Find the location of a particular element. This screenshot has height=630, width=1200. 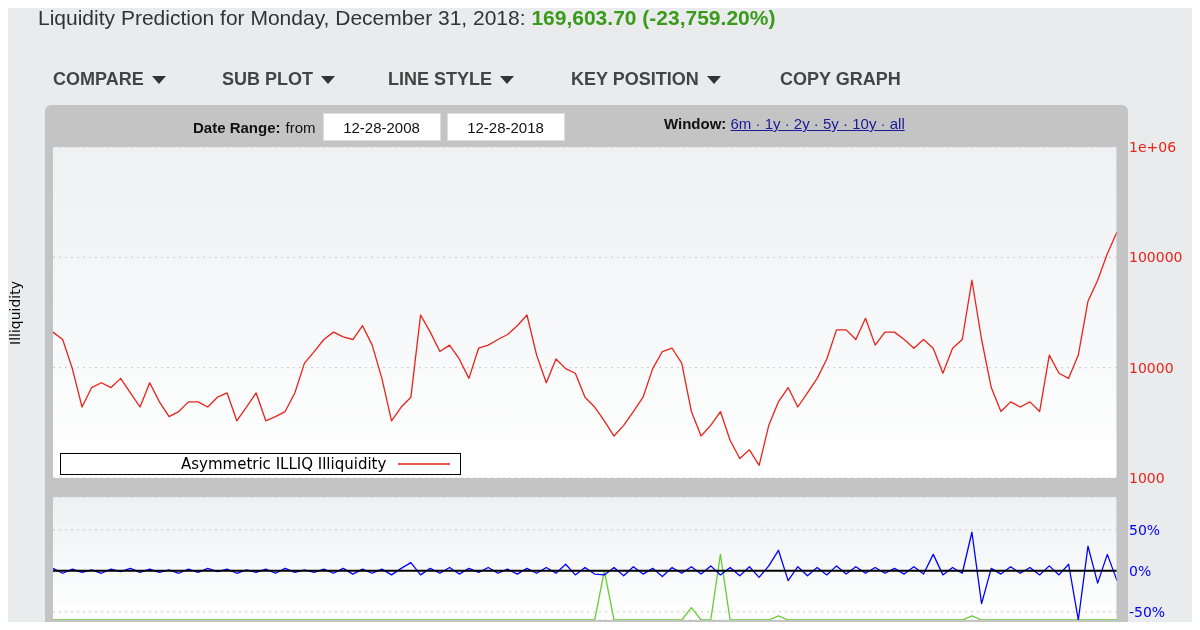

y-tick-label: 1e+06 is located at coordinates (1153, 146).